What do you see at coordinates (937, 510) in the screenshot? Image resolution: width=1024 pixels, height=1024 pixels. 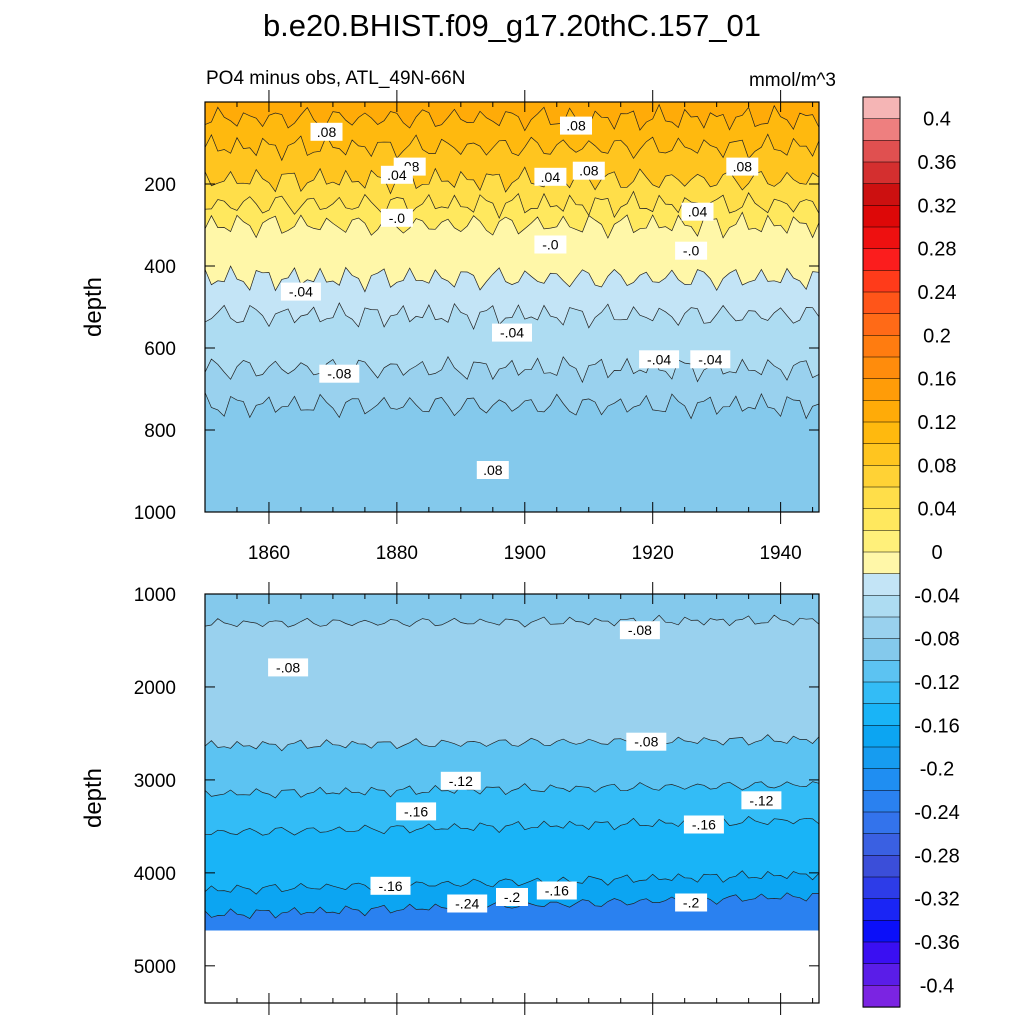 I see `colorbar-label: 0.04` at bounding box center [937, 510].